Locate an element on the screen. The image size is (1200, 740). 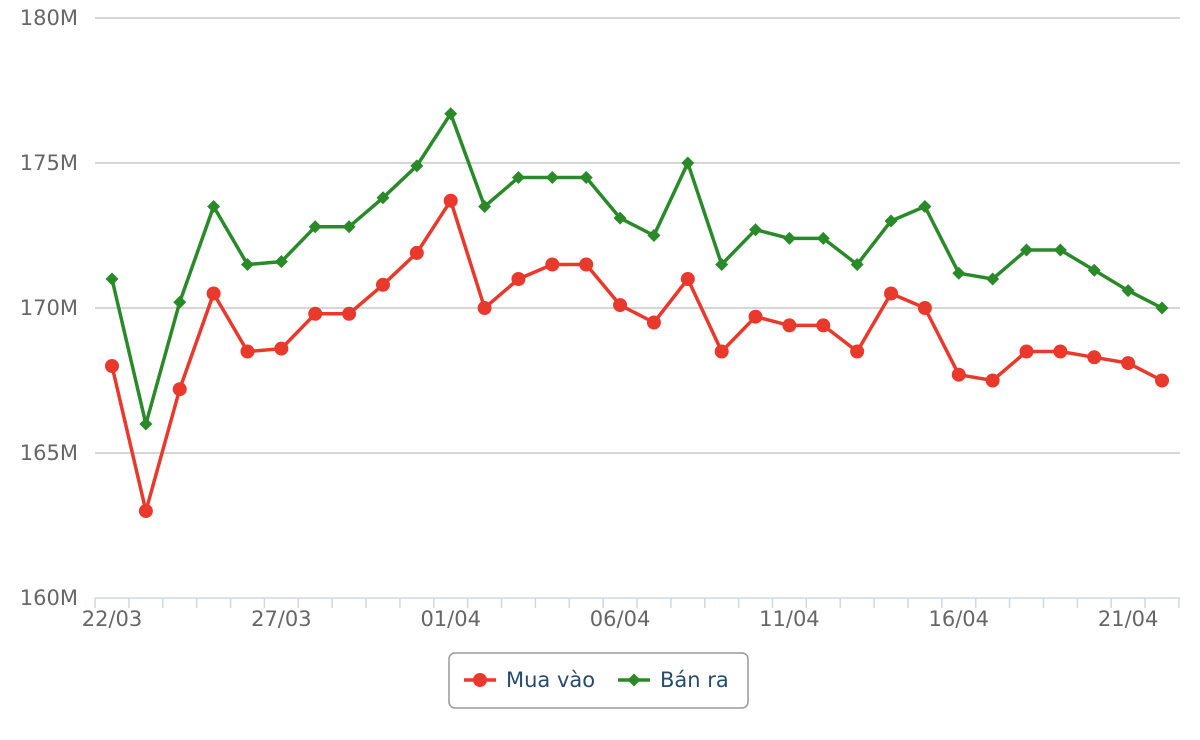
x-tick-label: 01/04 is located at coordinates (450, 619).